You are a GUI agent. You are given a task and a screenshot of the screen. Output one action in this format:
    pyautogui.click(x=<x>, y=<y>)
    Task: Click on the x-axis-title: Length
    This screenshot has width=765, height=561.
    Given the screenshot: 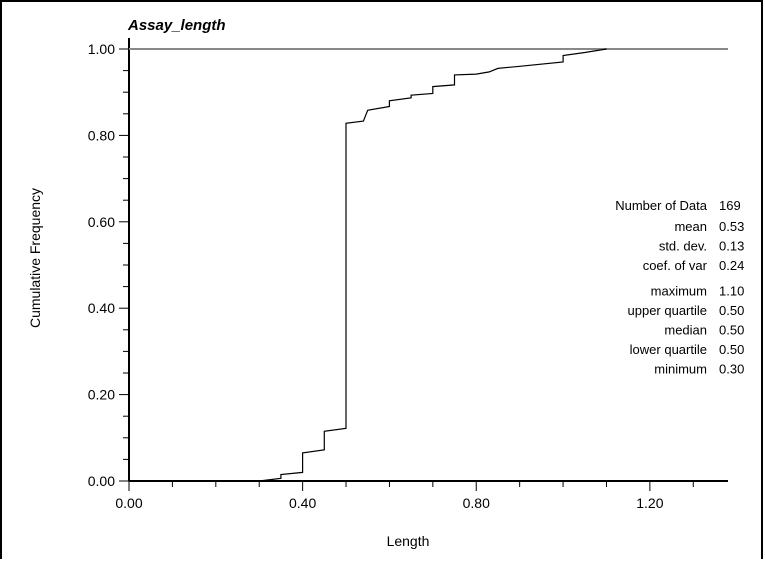 What is the action you would take?
    pyautogui.click(x=408, y=541)
    